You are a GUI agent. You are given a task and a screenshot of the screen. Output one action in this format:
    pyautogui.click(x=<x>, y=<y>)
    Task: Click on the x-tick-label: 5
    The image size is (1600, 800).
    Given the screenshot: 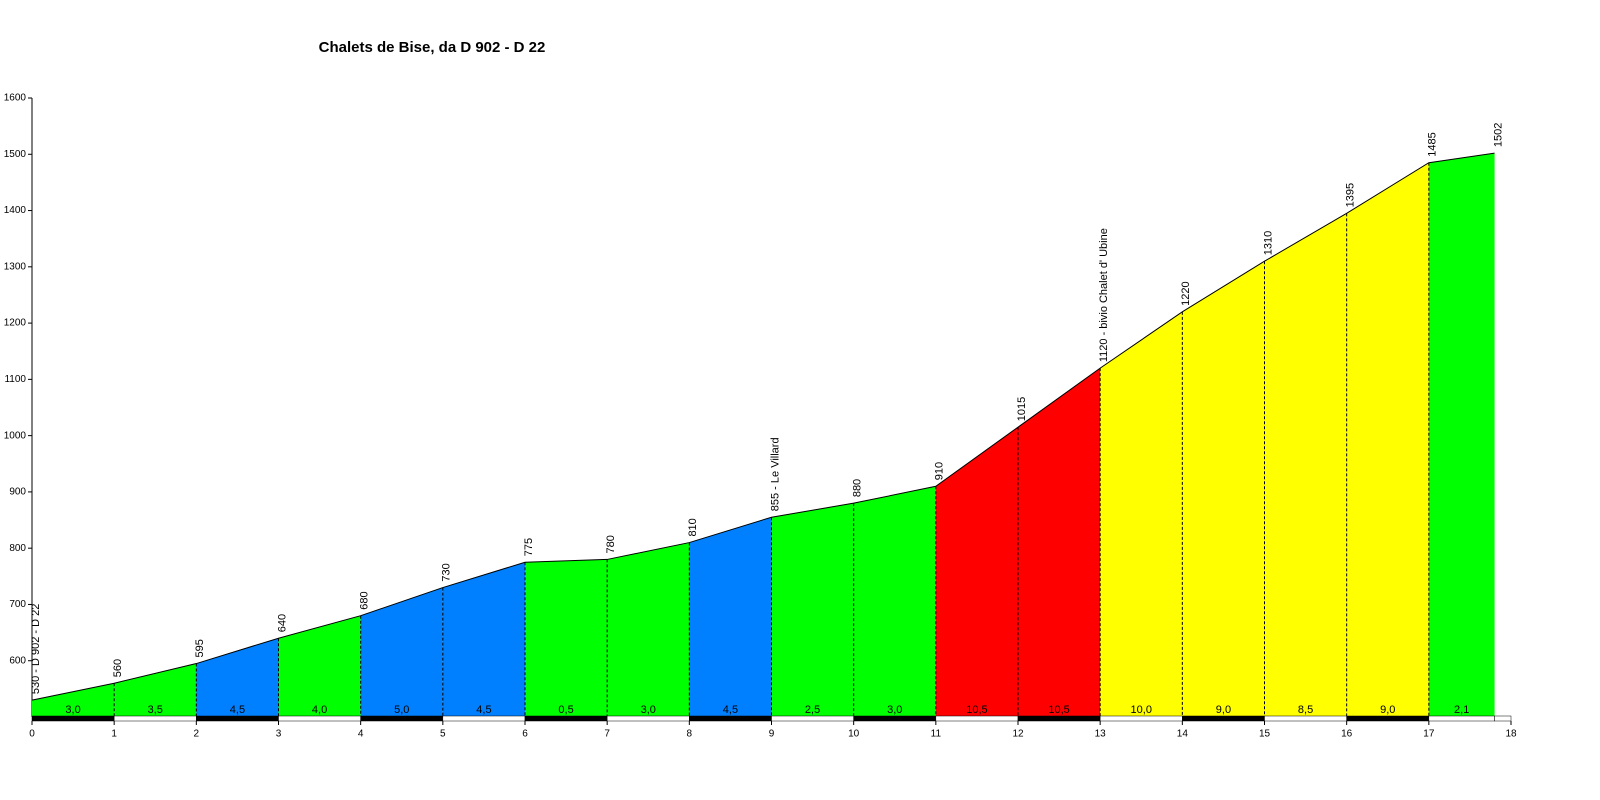 What is the action you would take?
    pyautogui.click(x=443, y=734)
    